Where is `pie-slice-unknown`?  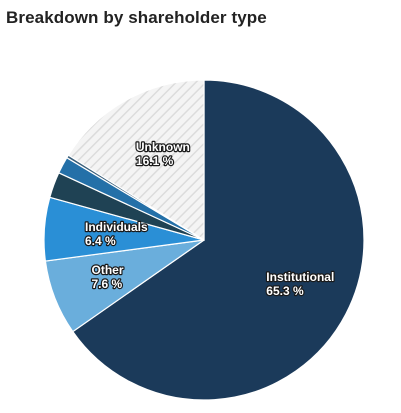
pie-slice-unknown is located at coordinates (136, 160).